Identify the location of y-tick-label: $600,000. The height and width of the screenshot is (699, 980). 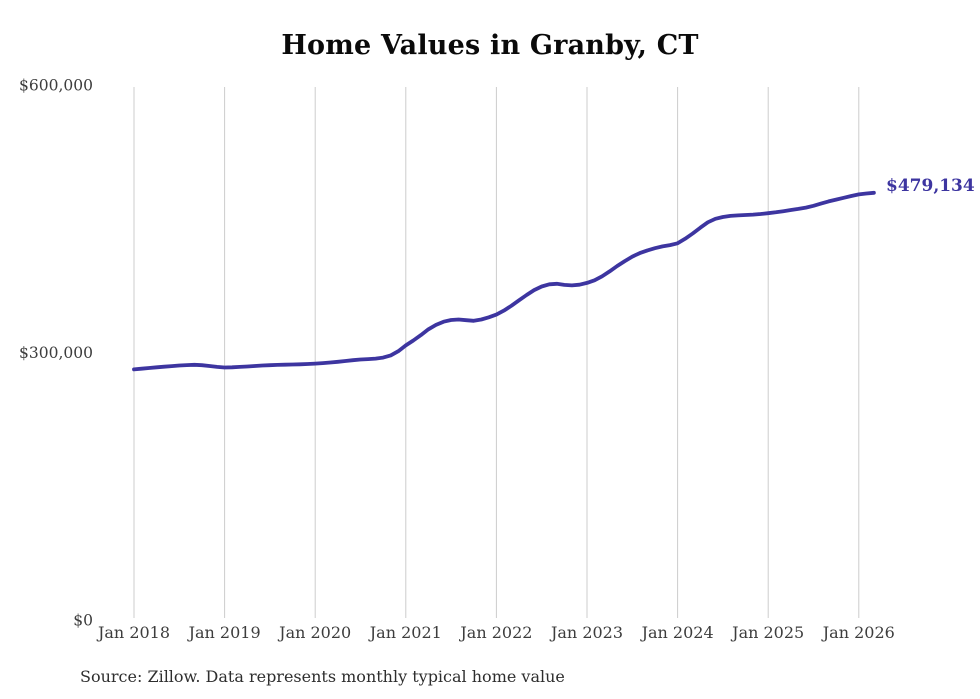
(56, 86).